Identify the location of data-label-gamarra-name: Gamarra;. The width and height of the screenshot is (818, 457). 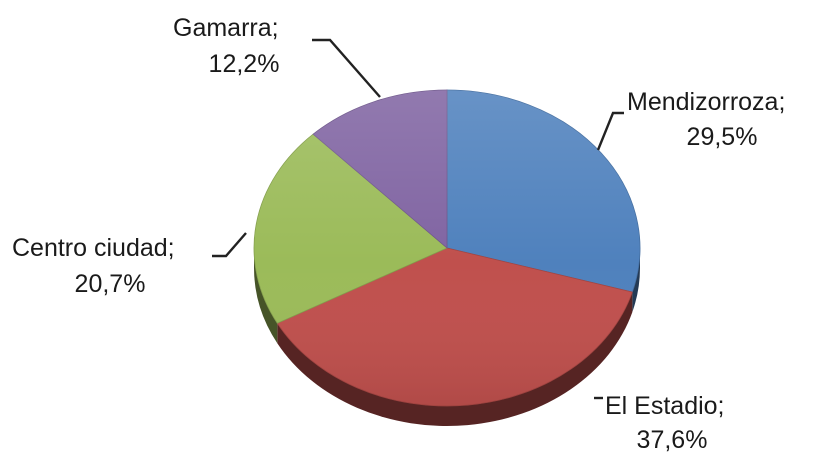
(226, 28).